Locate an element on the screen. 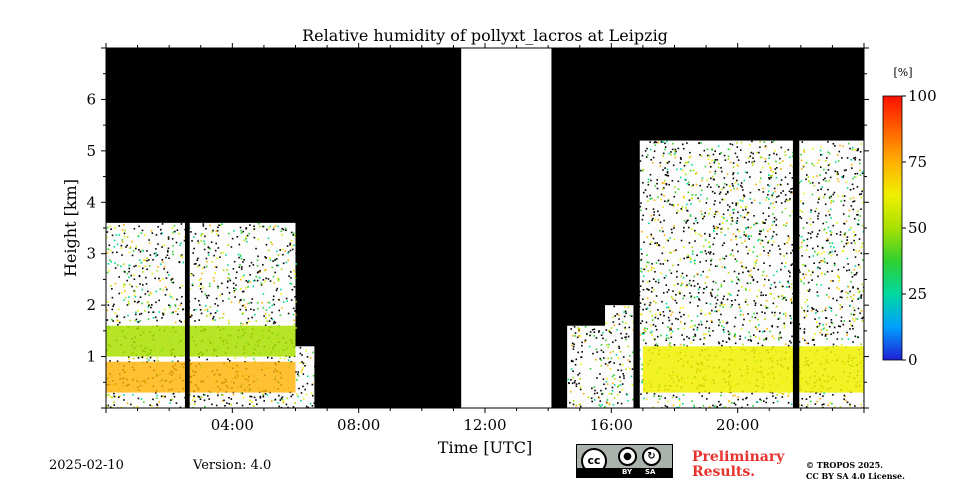 The height and width of the screenshot is (482, 960). cc-license-badge: cc ● ↻ BY SA is located at coordinates (624, 461).